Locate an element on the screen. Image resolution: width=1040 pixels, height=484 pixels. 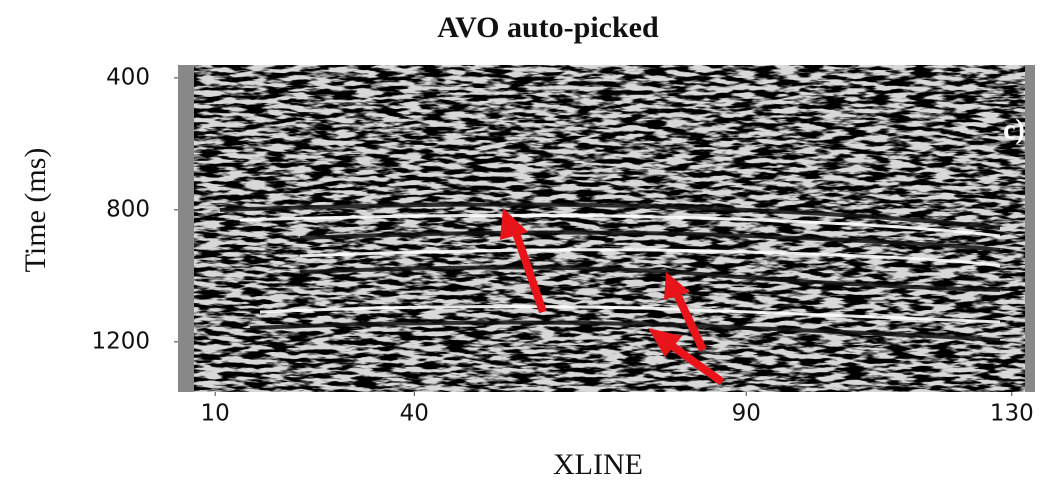
y-tick-label: 1200 is located at coordinates (120, 341).